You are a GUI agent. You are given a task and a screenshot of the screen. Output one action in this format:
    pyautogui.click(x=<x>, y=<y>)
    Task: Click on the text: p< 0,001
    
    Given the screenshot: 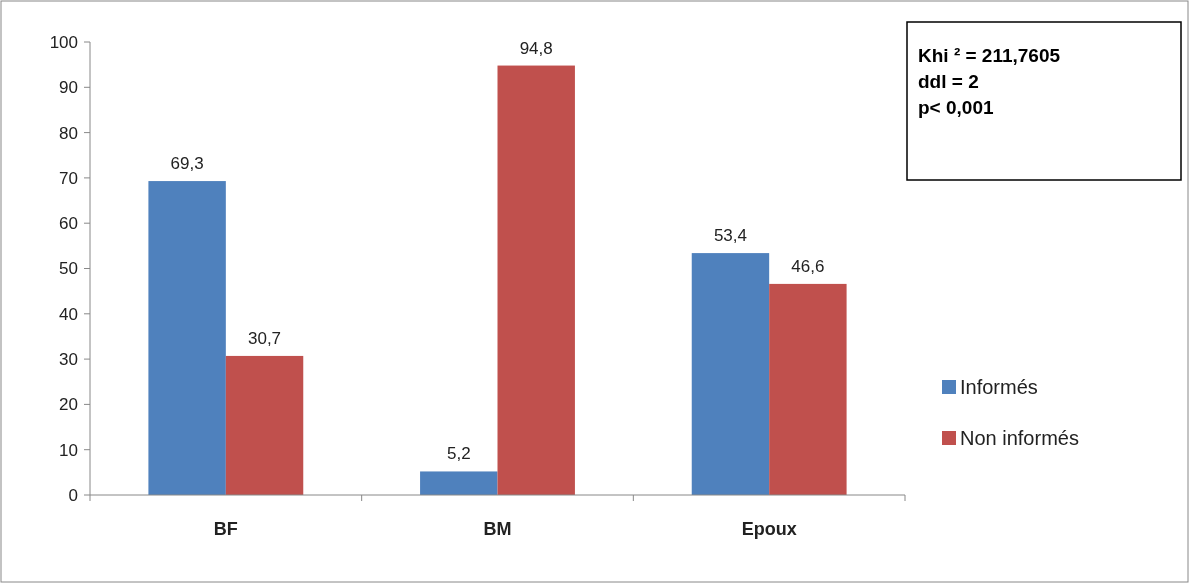 What is the action you would take?
    pyautogui.click(x=956, y=107)
    